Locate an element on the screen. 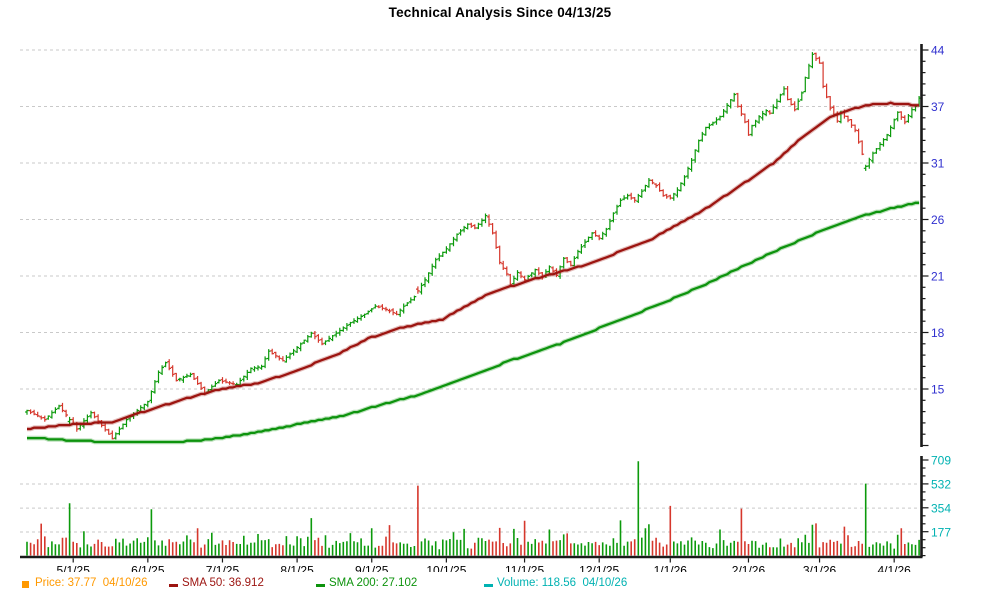 Image resolution: width=1000 pixels, height=600 pixels. volume-swatch-icon is located at coordinates (488, 585).